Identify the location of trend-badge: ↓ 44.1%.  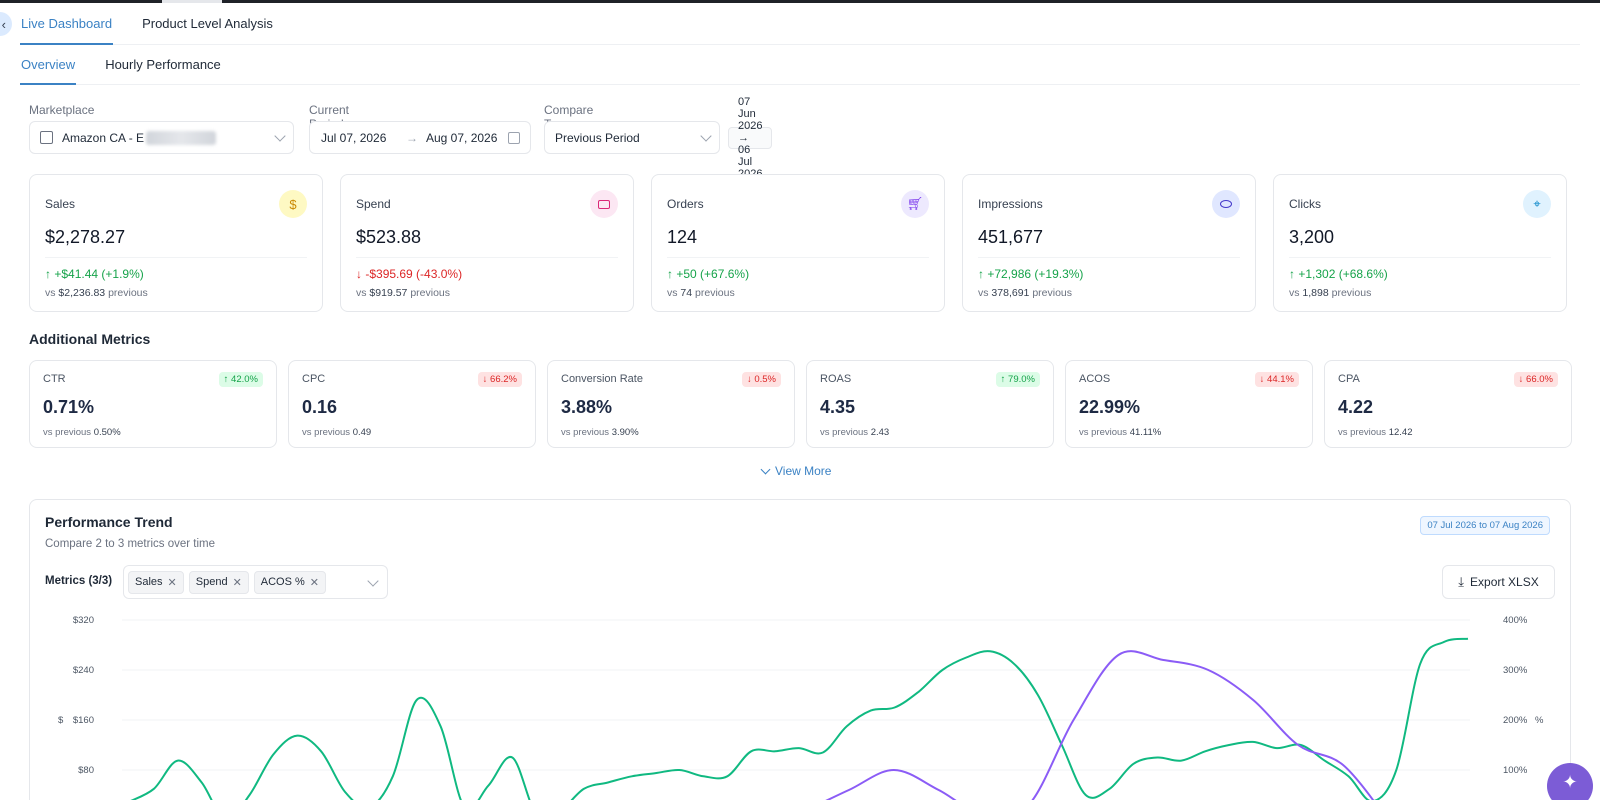
(1276, 379).